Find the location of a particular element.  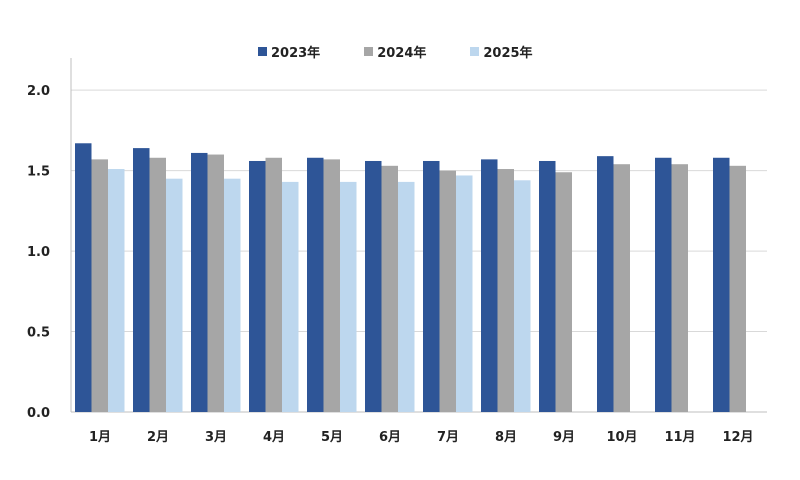

bar-2023年-11月 is located at coordinates (663, 284).